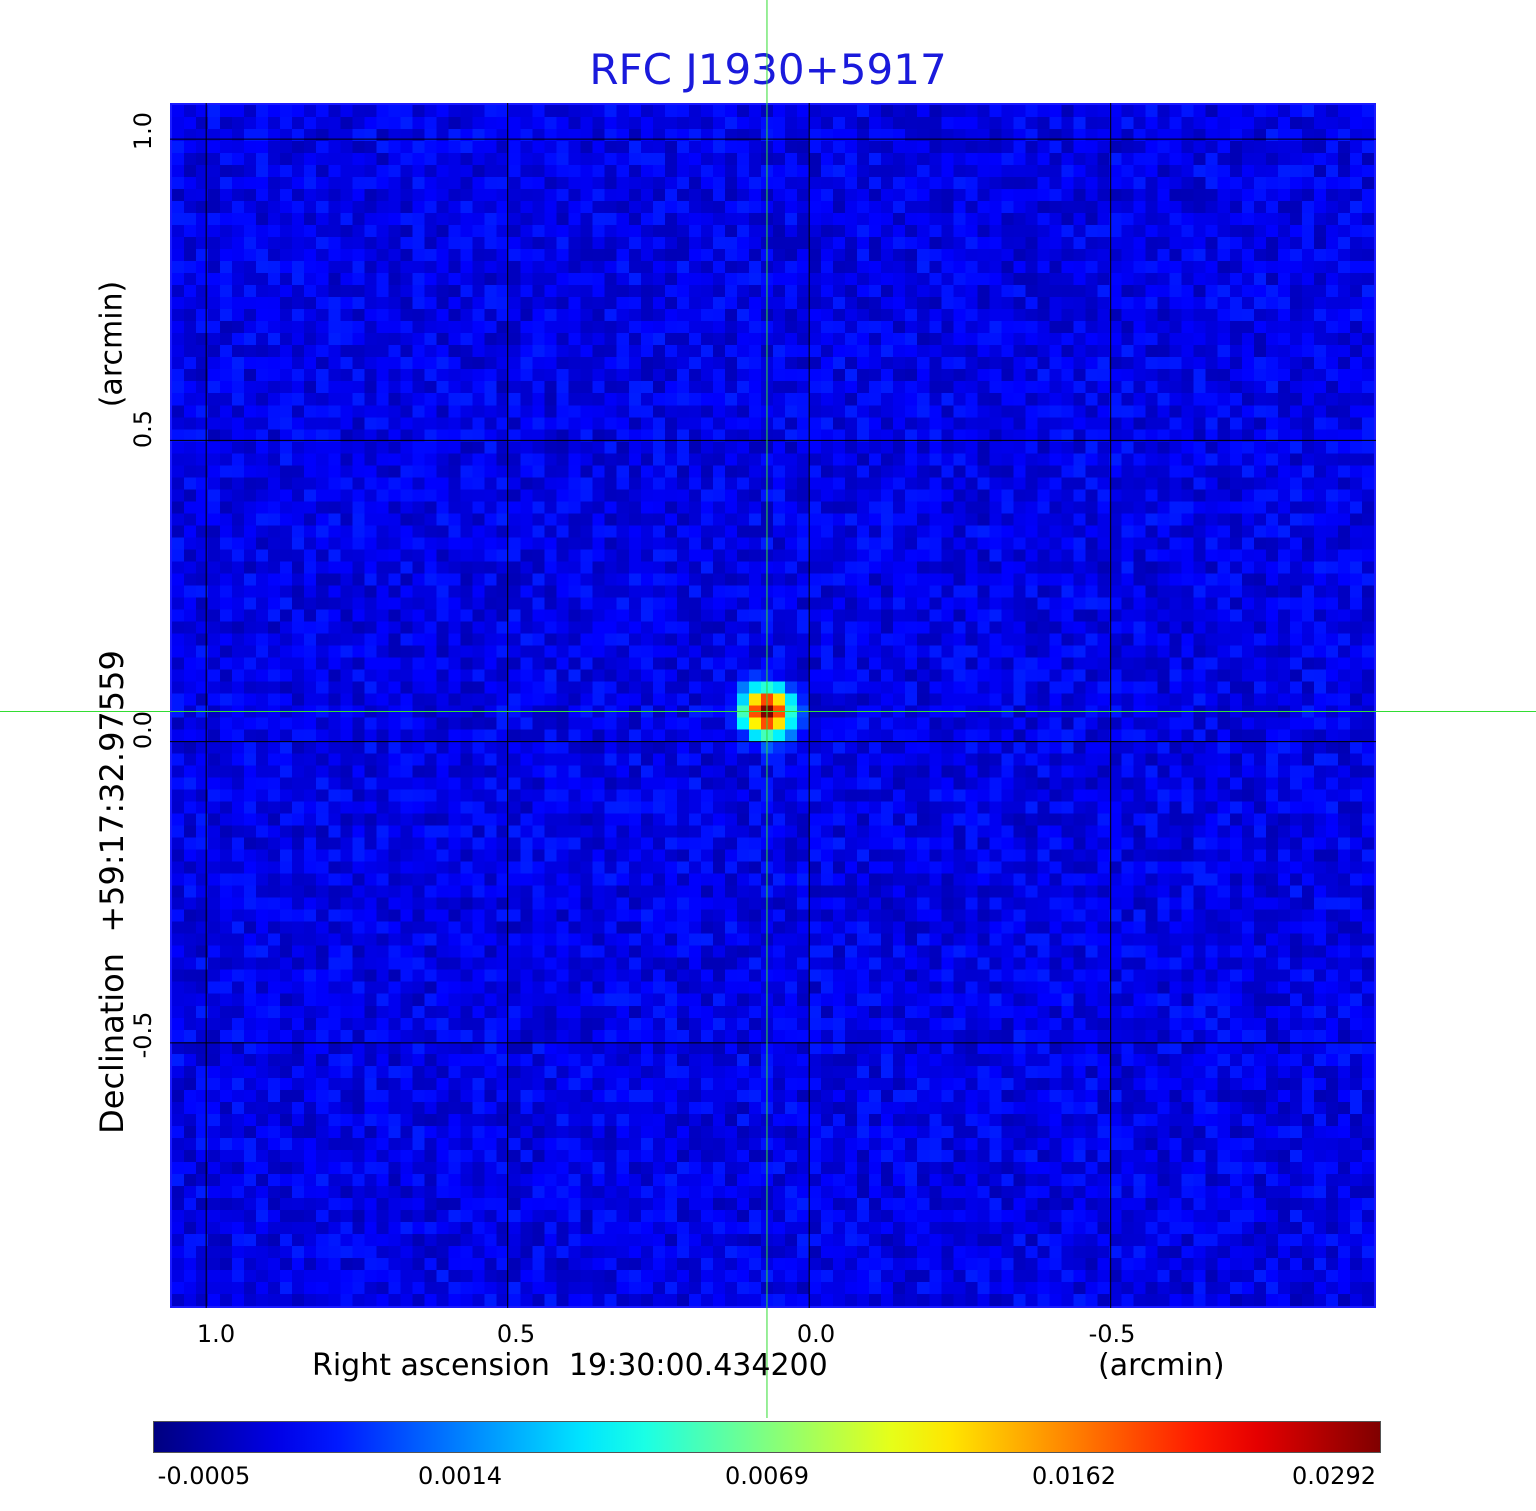  I want to click on x-tick-label: 1.0, so click(216, 1334).